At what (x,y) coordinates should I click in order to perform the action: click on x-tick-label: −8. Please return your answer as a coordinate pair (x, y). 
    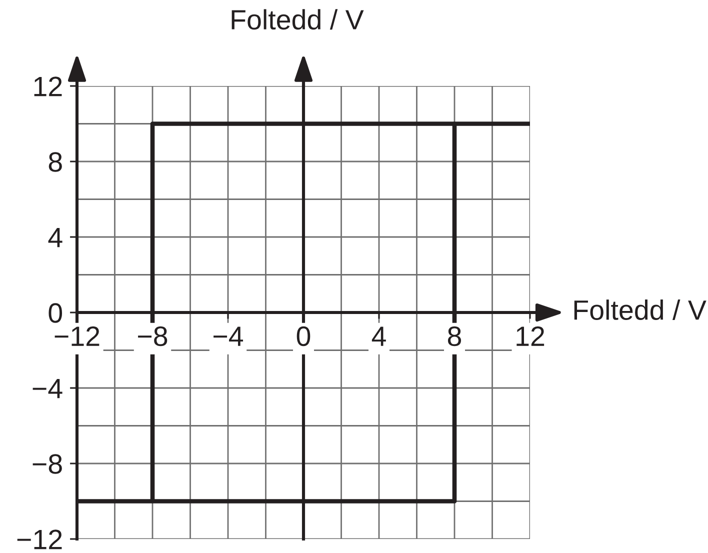
    Looking at the image, I should click on (153, 336).